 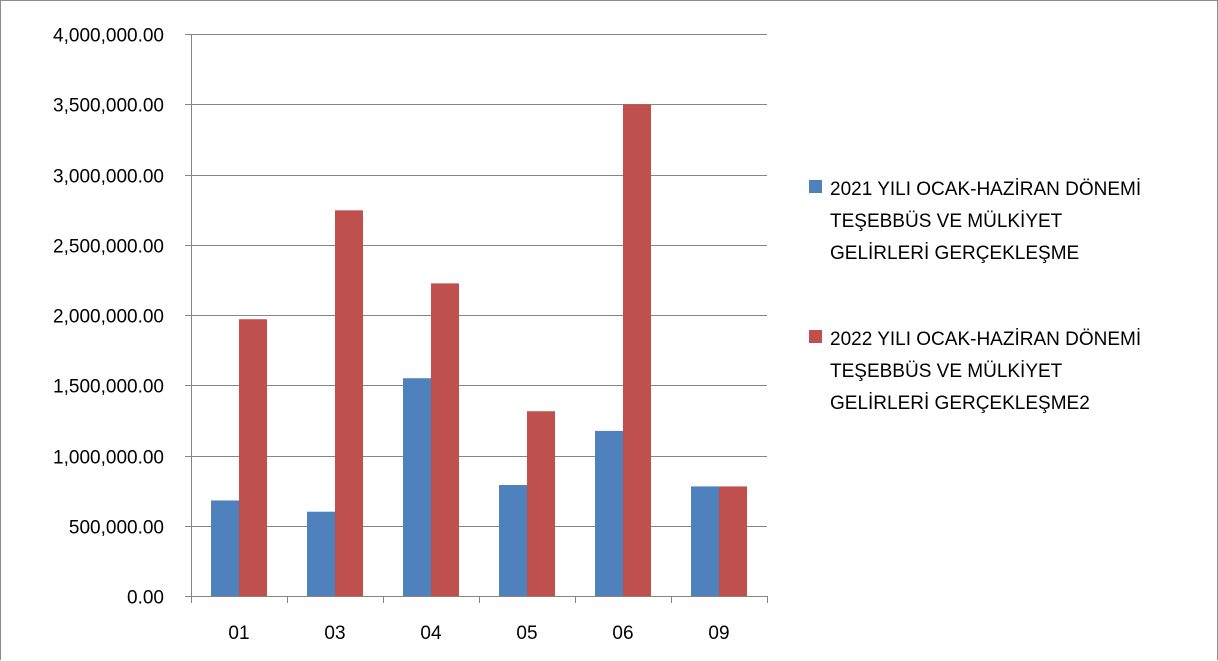 I want to click on x-tick-label: 09, so click(x=718, y=633).